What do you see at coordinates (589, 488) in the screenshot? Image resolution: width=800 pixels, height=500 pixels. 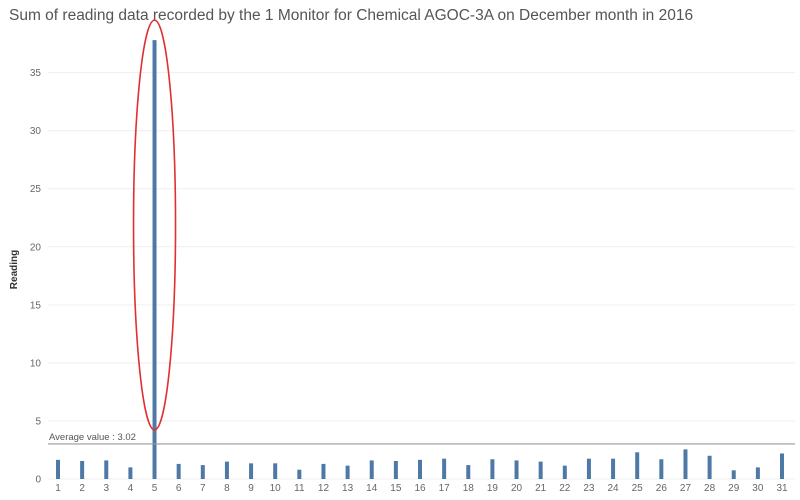 I see `x-tick-label: 23` at bounding box center [589, 488].